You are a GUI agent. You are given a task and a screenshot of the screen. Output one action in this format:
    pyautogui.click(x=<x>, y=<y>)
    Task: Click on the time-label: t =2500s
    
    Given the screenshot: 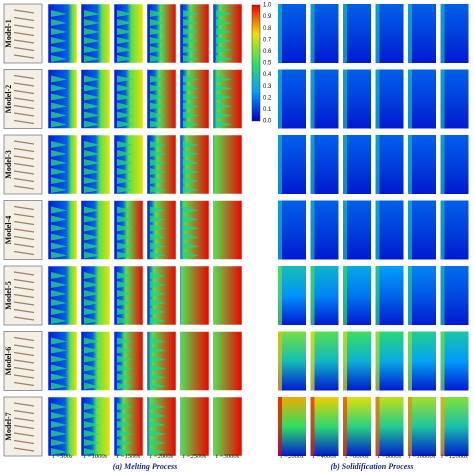 What is the action you would take?
    pyautogui.click(x=195, y=456)
    